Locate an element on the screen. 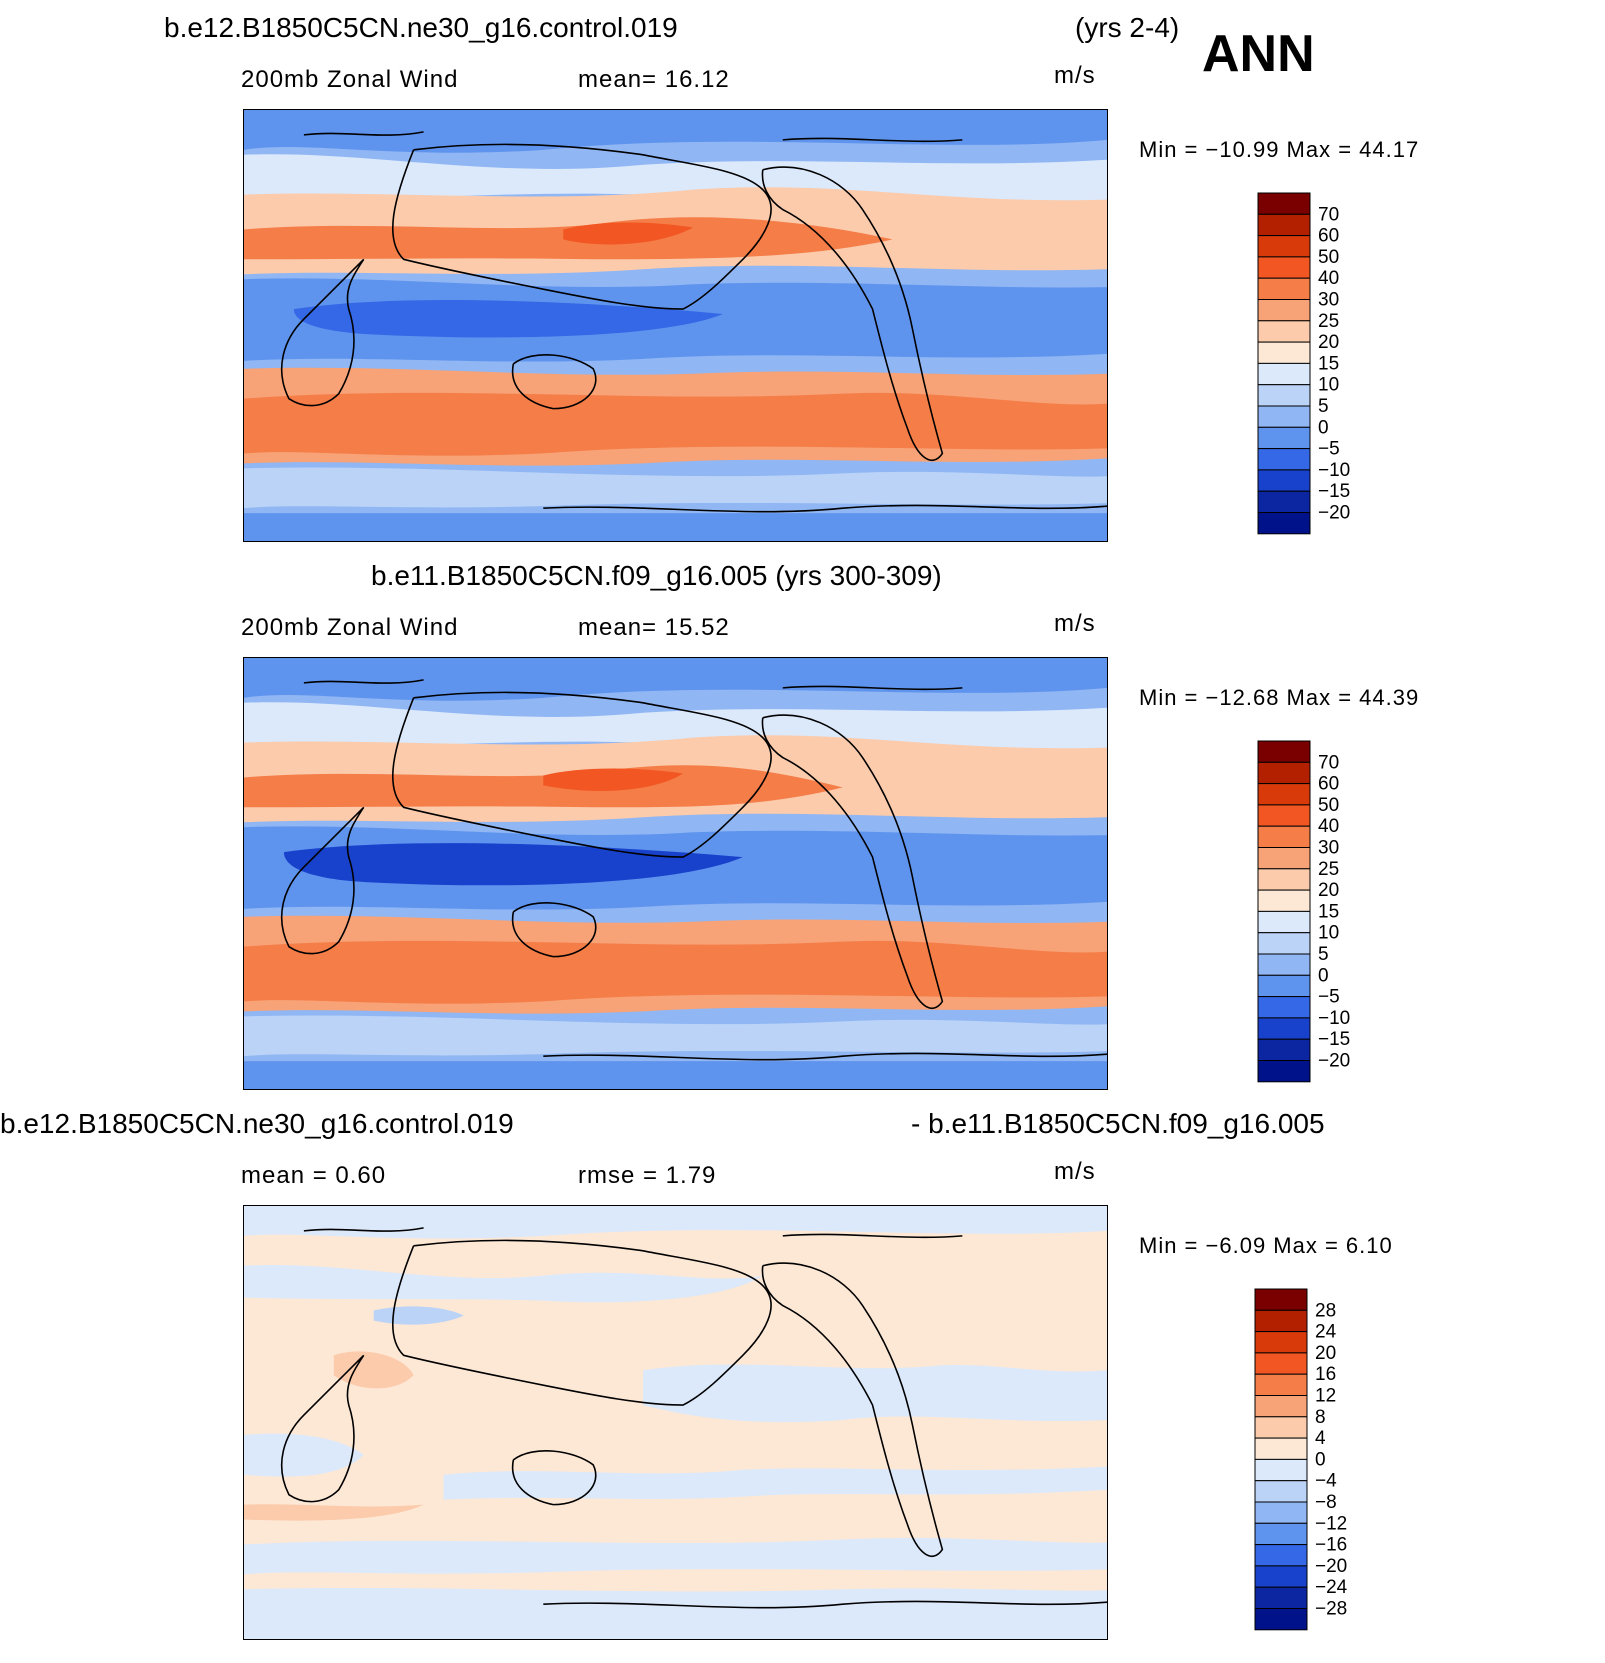 The width and height of the screenshot is (1605, 1663). colorbar-level-label: 4 is located at coordinates (1320, 1438).